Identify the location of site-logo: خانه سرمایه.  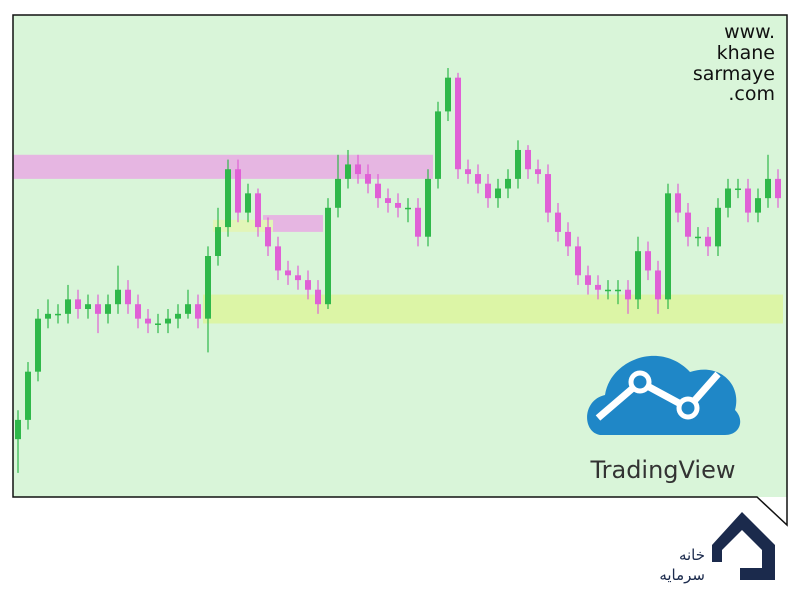
(717, 548).